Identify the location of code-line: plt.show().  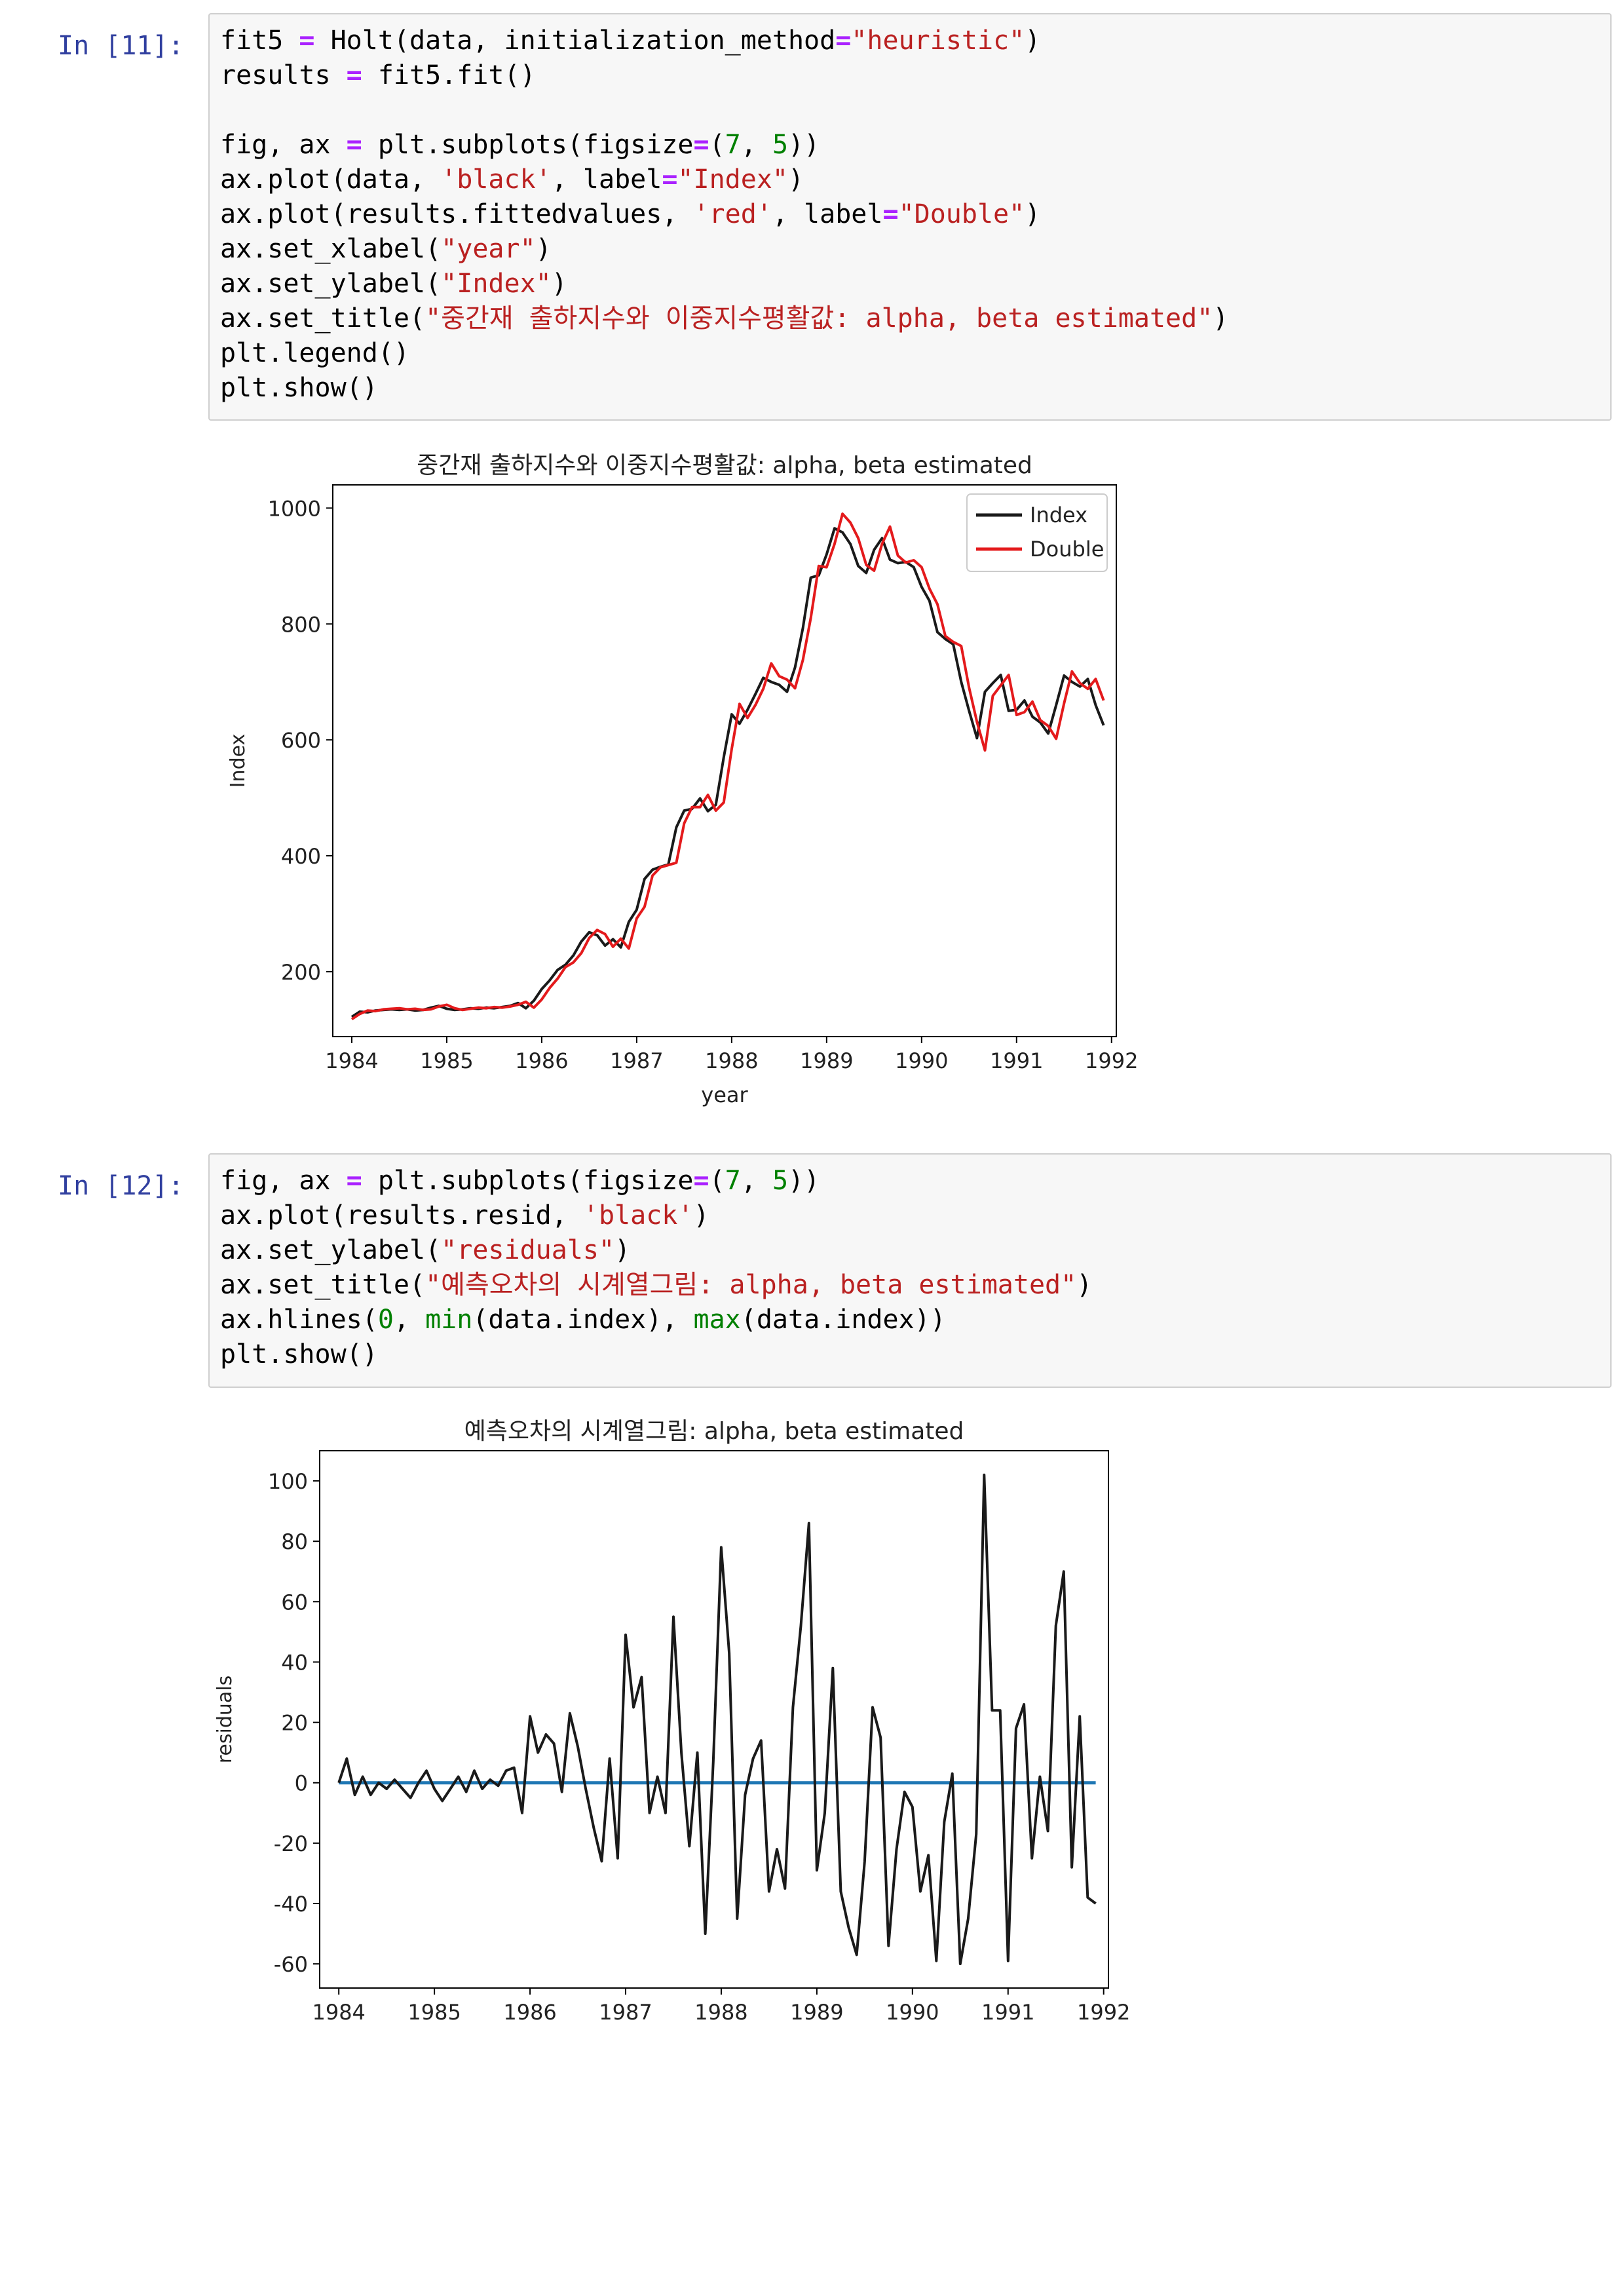
(656, 1354).